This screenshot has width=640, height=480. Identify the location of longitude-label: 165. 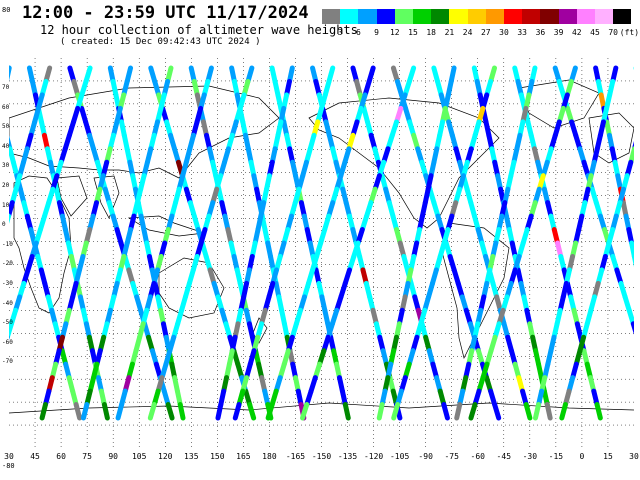
(243, 456).